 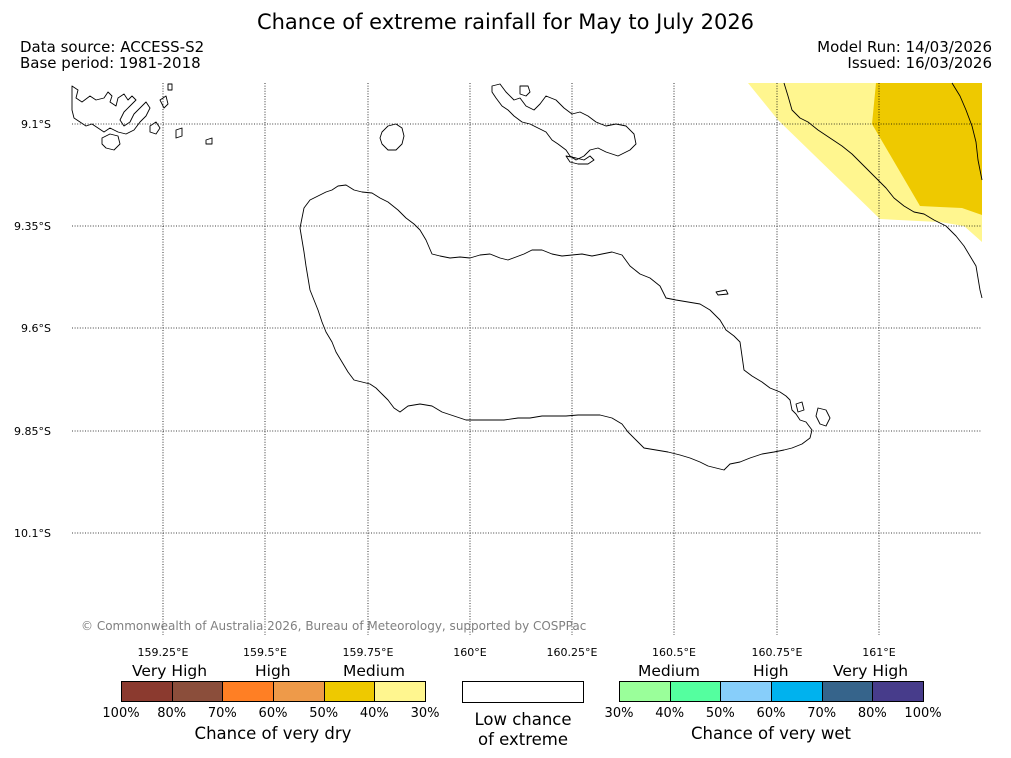 I want to click on wet-tick-label: 80%, so click(x=872, y=713).